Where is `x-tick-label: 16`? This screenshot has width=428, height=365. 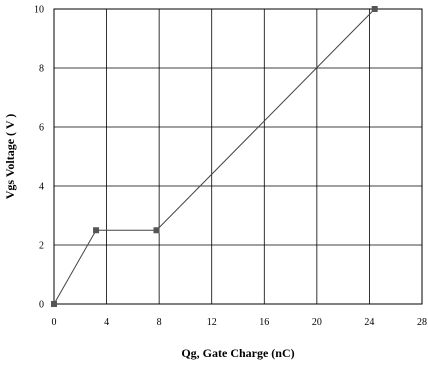 x-tick-label: 16 is located at coordinates (264, 322).